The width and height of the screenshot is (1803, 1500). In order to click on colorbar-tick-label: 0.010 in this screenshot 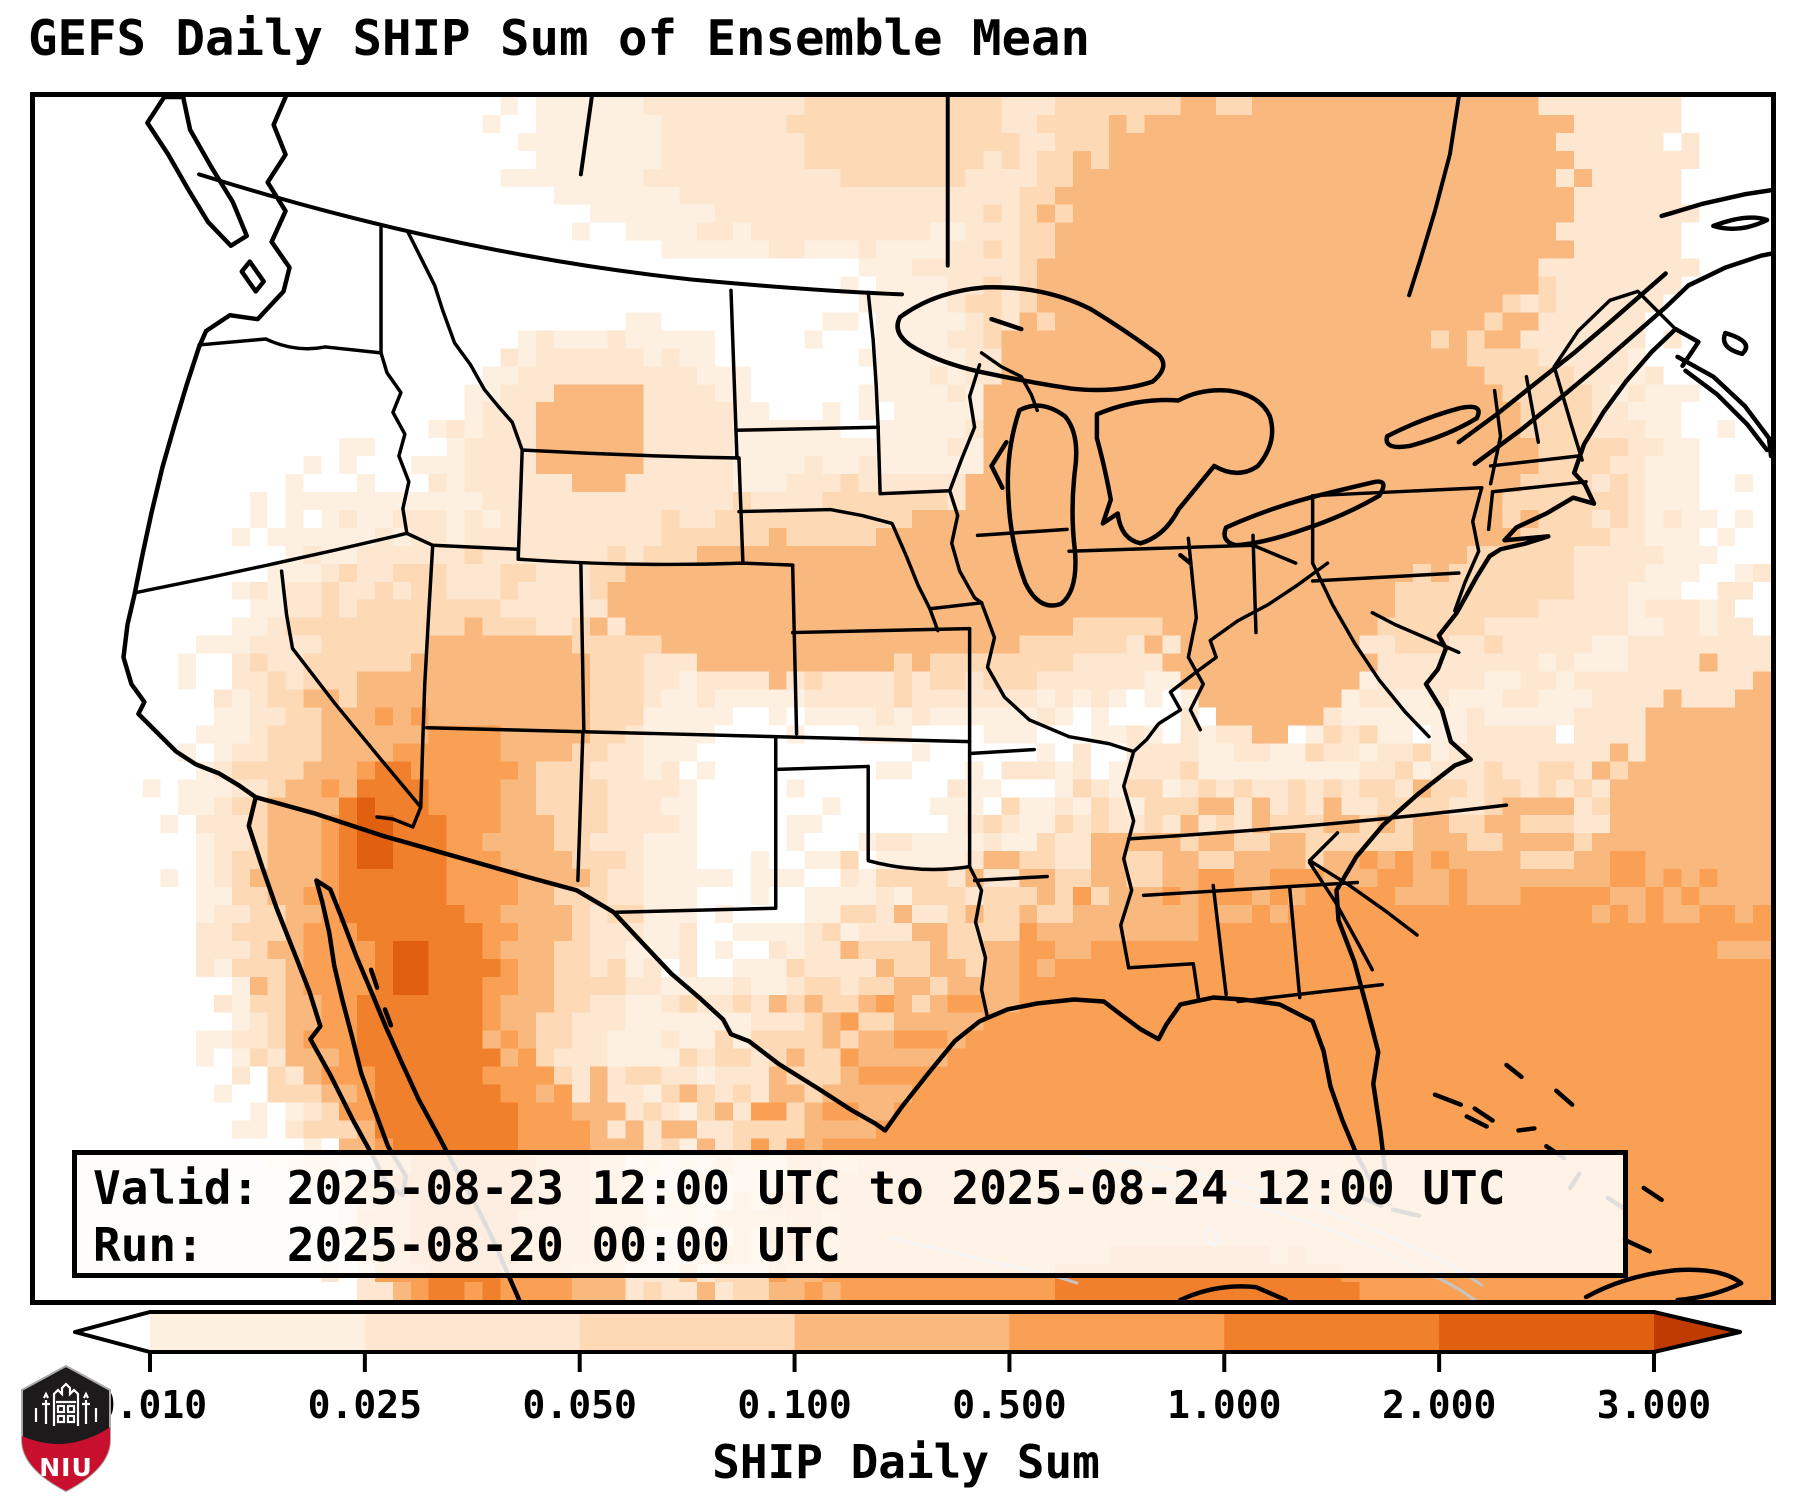, I will do `click(150, 1405)`.